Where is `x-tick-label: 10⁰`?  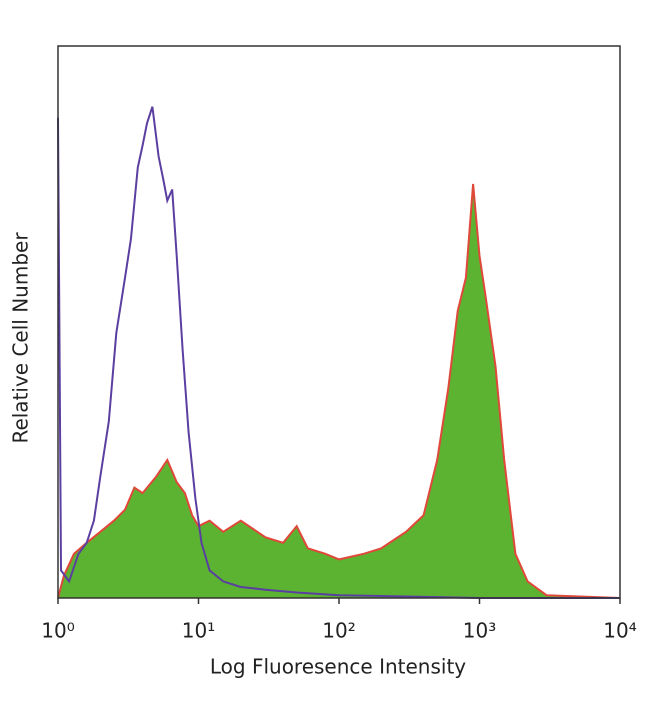
x-tick-label: 10⁰ is located at coordinates (57, 631).